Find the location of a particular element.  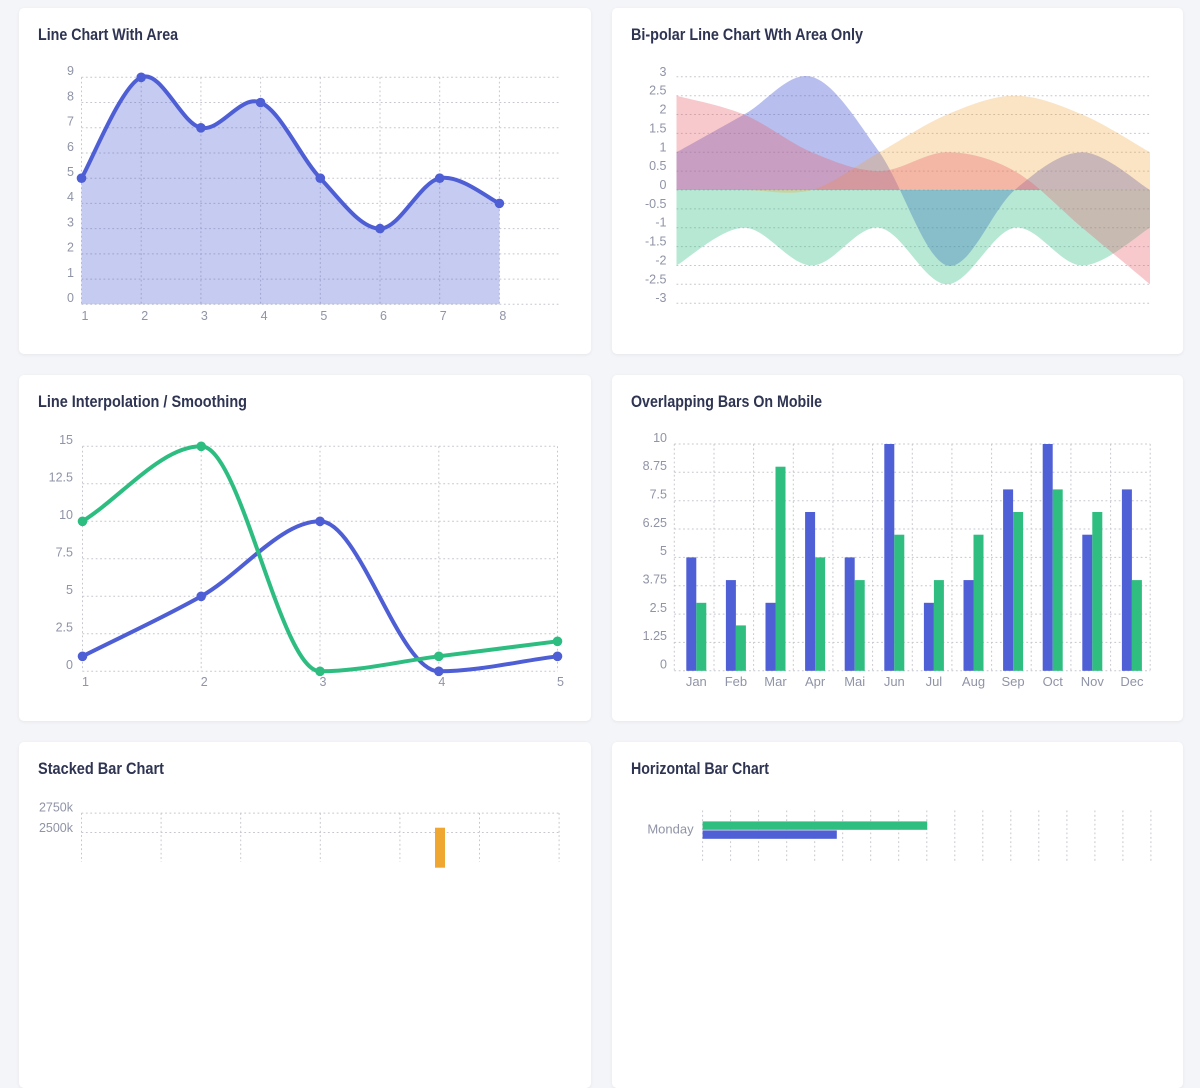

svg-text: Nov is located at coordinates (1093, 681).